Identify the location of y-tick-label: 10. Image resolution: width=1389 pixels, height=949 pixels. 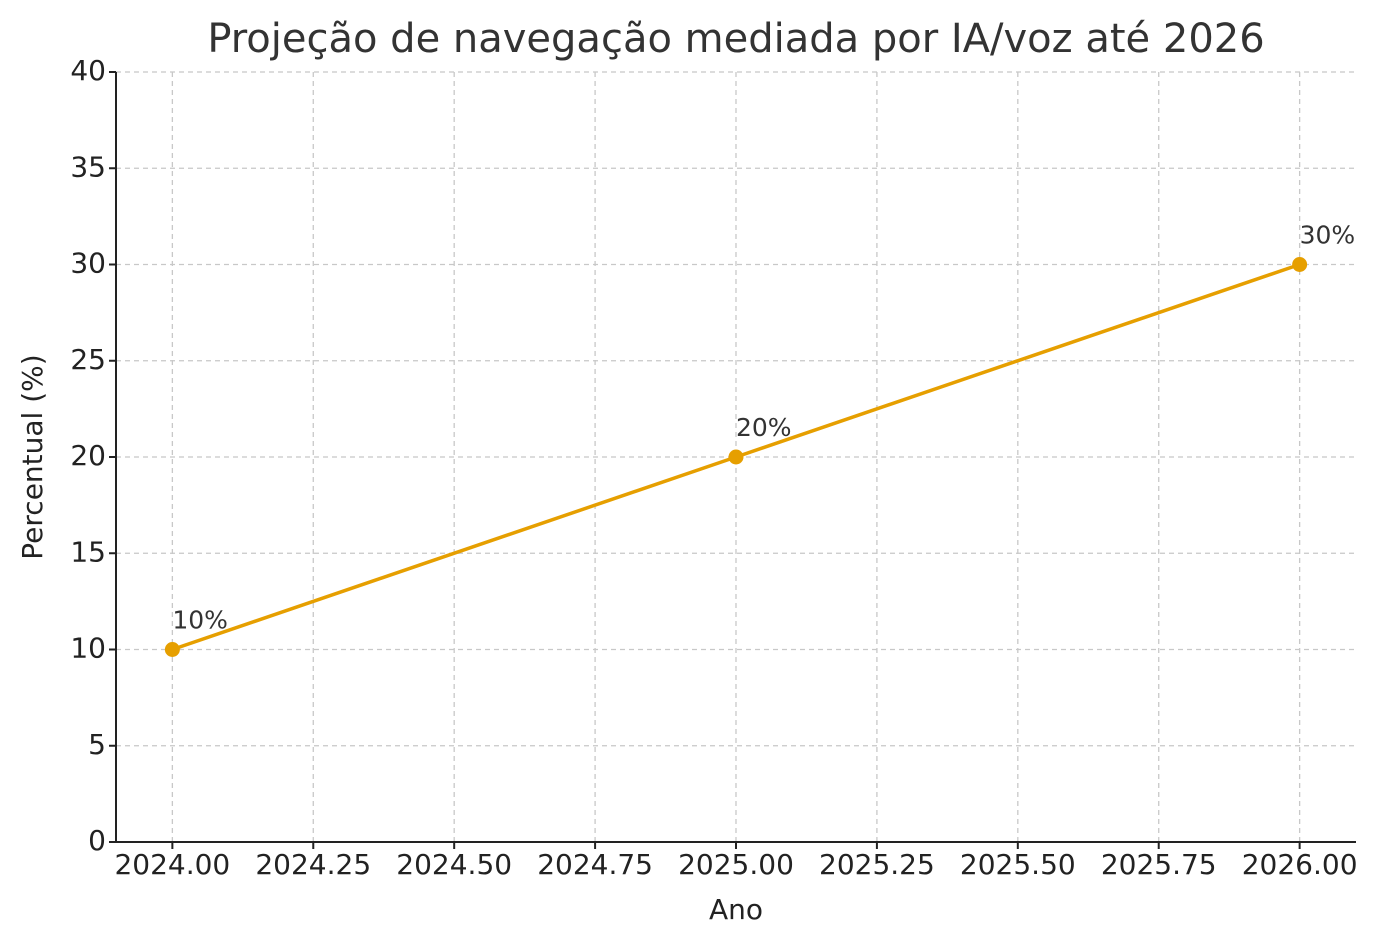
(88, 648).